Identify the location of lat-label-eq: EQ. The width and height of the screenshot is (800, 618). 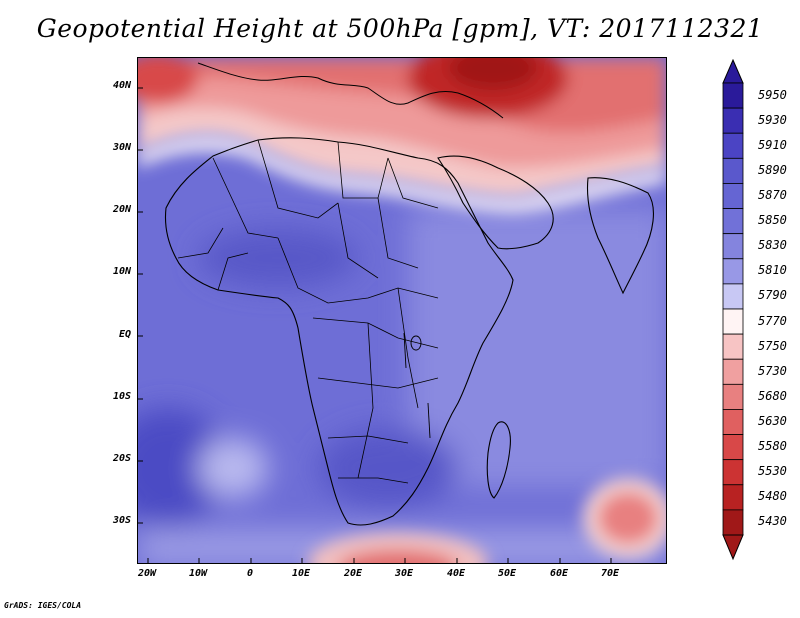
(124, 334).